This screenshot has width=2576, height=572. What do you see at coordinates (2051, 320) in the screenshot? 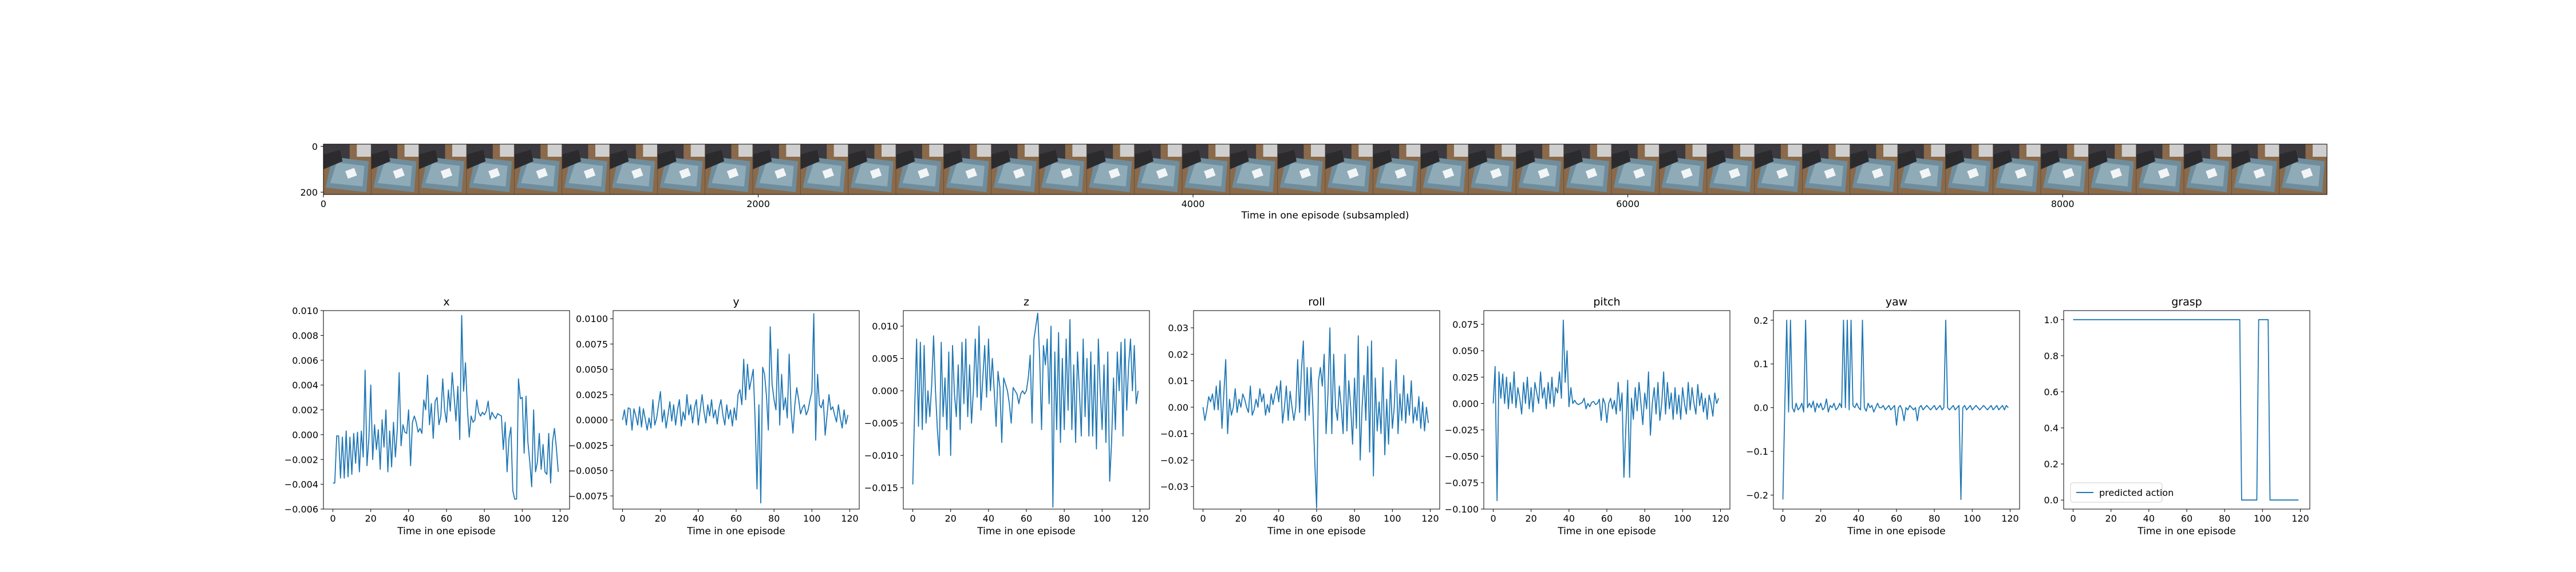
I see `y-tick-label: 1.0` at bounding box center [2051, 320].